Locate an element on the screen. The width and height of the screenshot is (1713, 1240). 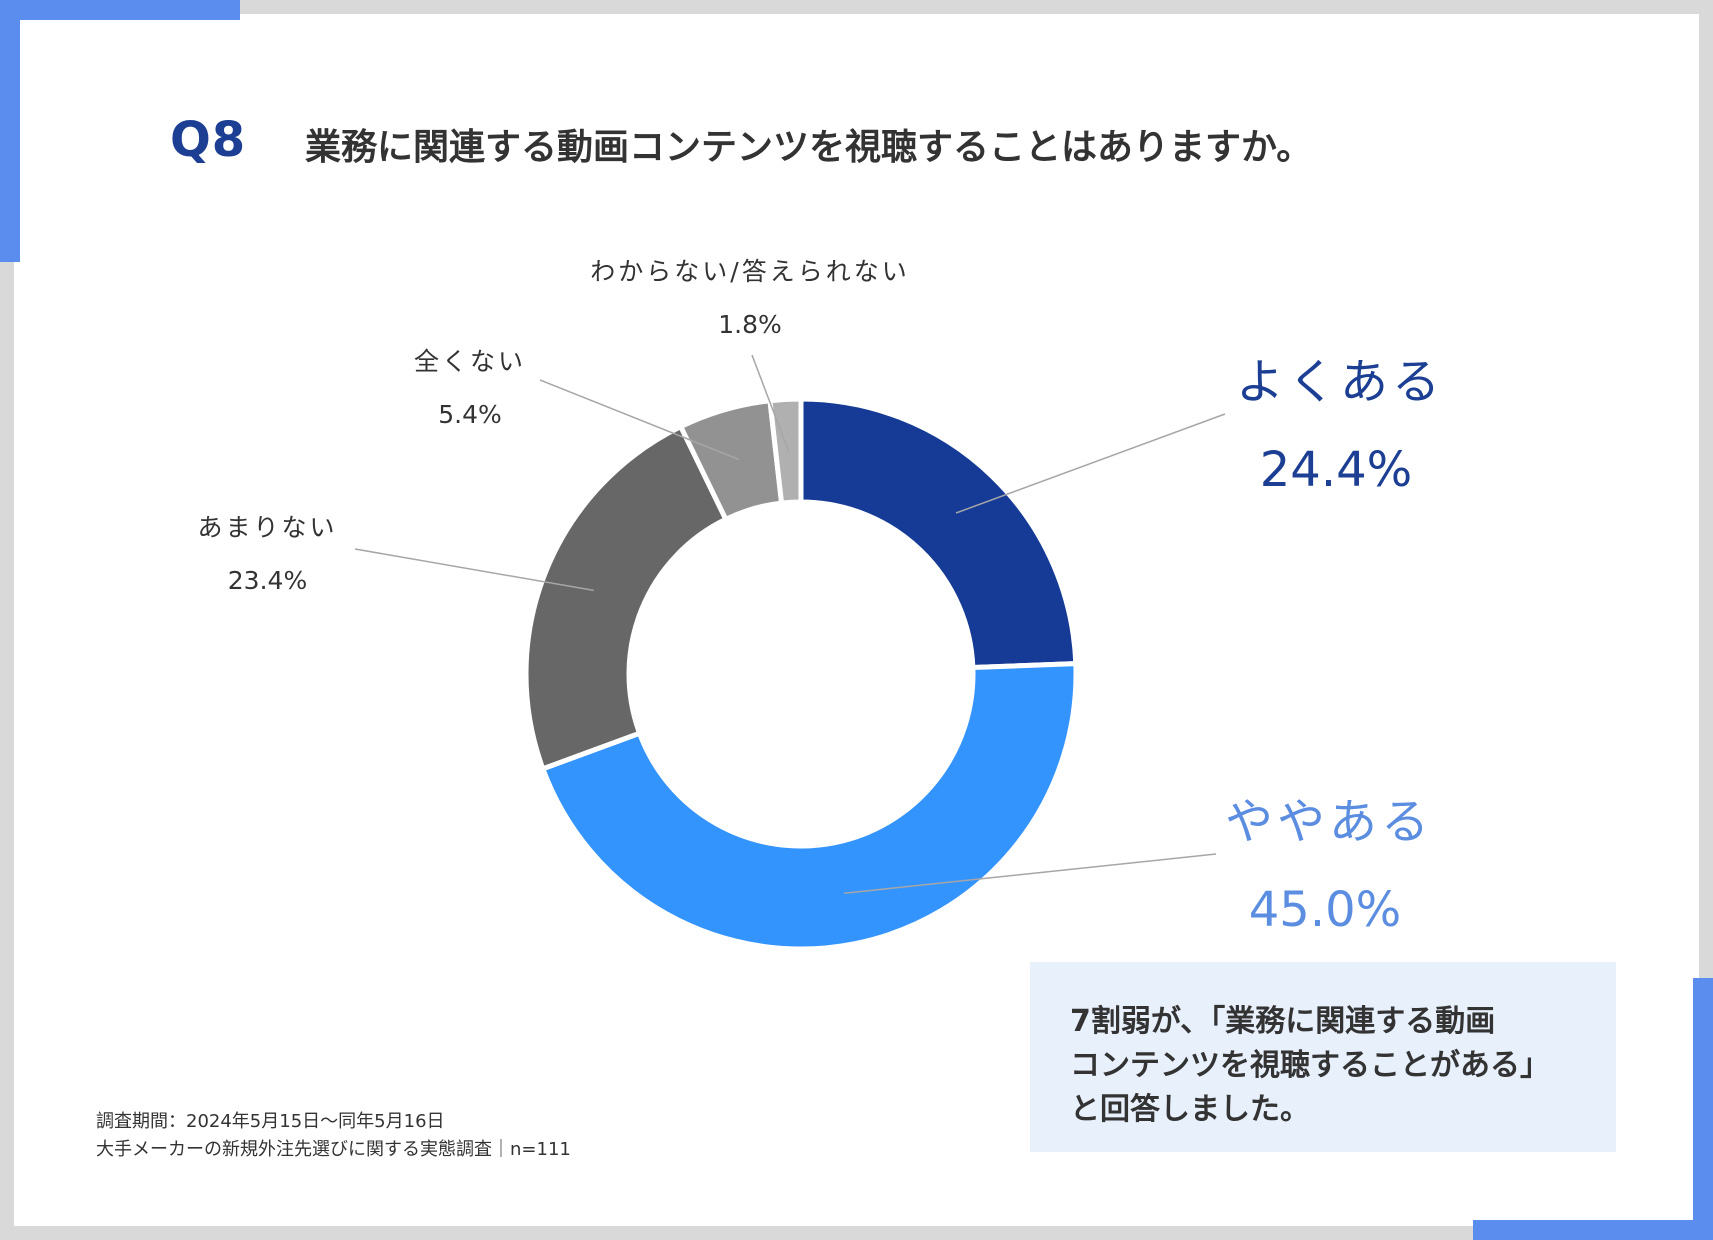
label-amarinai: あまりない 23.4% is located at coordinates (267, 551).